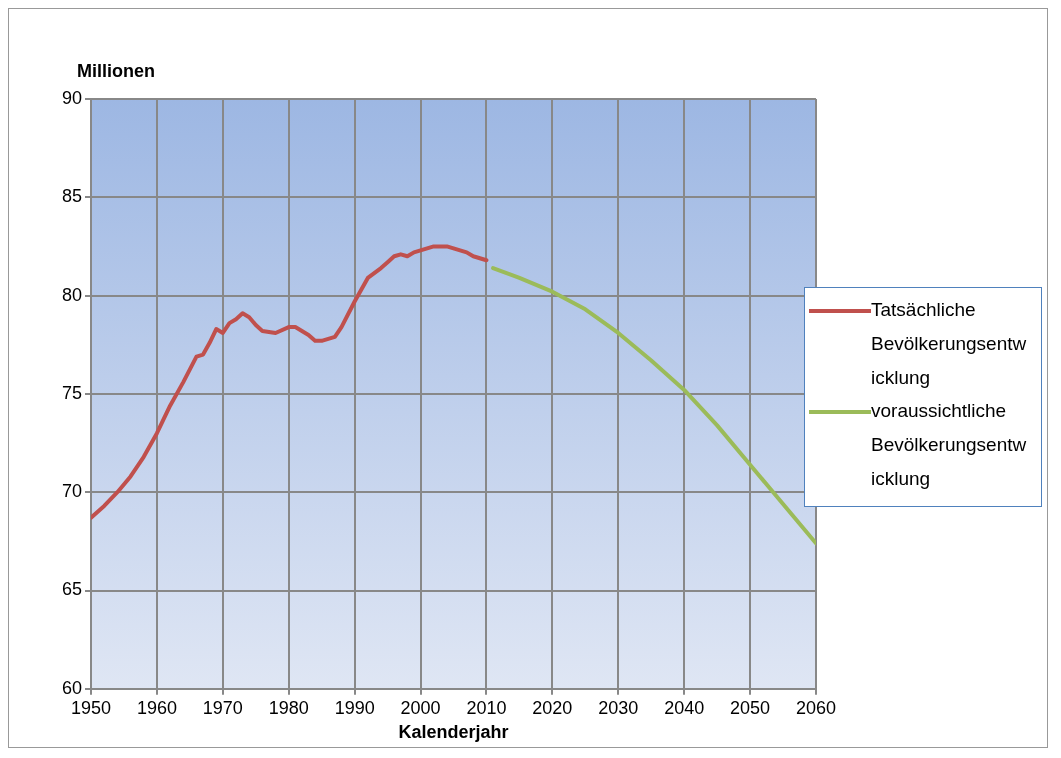 This screenshot has width=1061, height=758. Describe the element at coordinates (354, 707) in the screenshot. I see `x-tick-label: 1990` at that location.